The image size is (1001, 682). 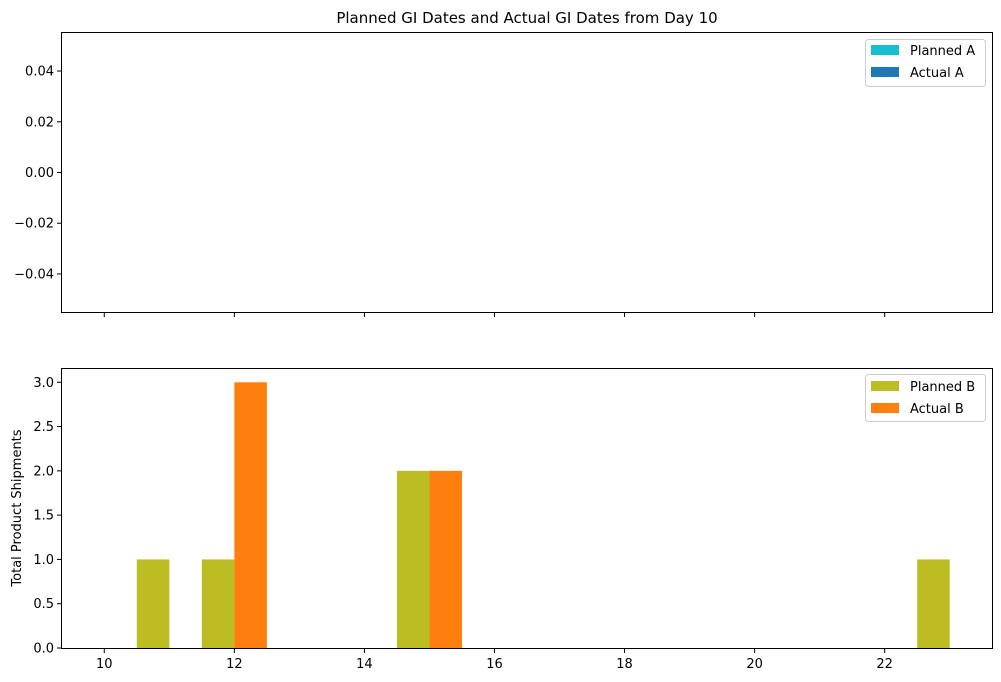 I want to click on bottom-y-tick-label: 1.0, so click(x=43, y=560).